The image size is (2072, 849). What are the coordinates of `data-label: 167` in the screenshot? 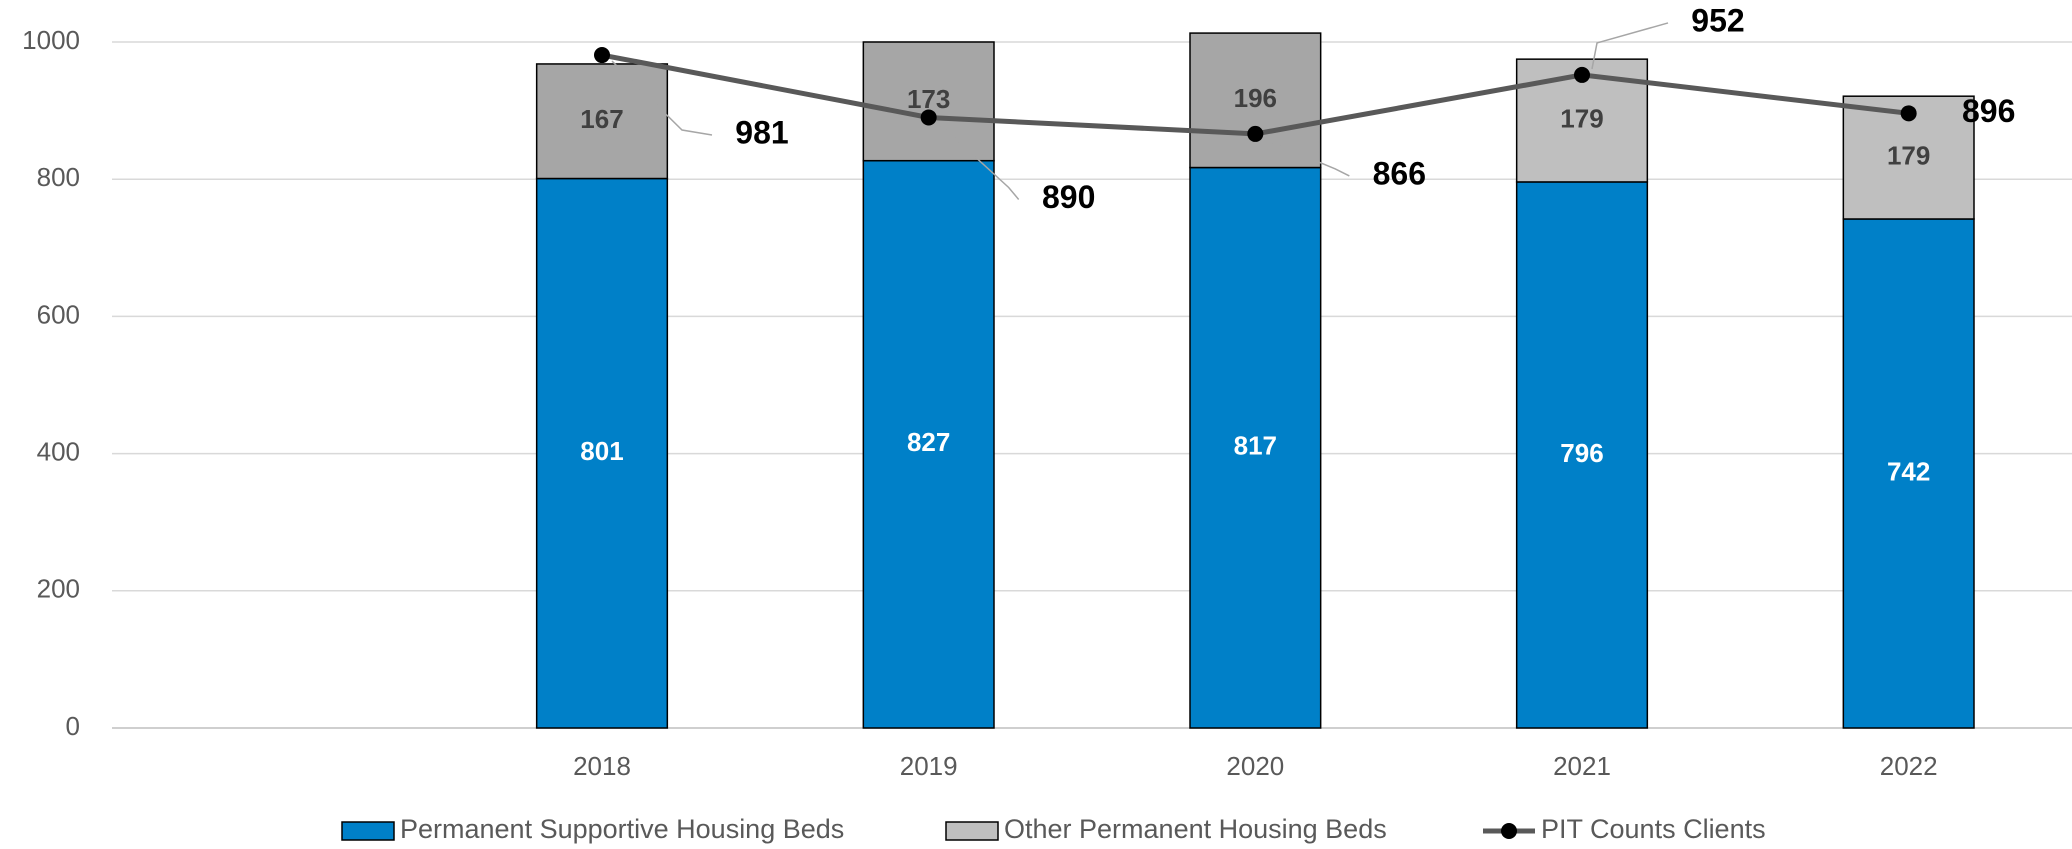 It's located at (601, 119).